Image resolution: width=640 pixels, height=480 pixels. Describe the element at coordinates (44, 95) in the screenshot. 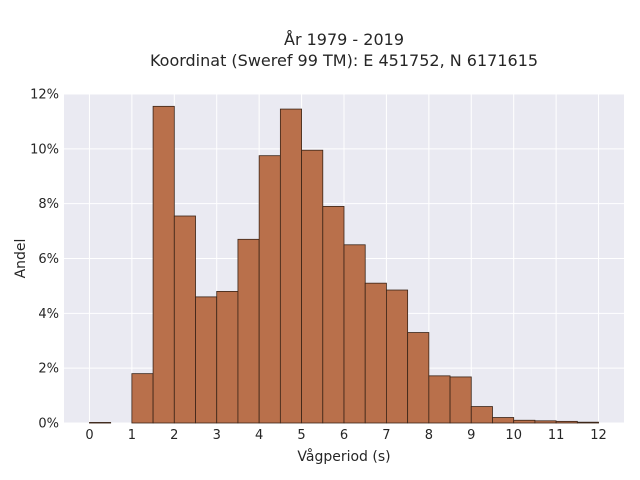

I see `y-tick-label: 12%` at that location.